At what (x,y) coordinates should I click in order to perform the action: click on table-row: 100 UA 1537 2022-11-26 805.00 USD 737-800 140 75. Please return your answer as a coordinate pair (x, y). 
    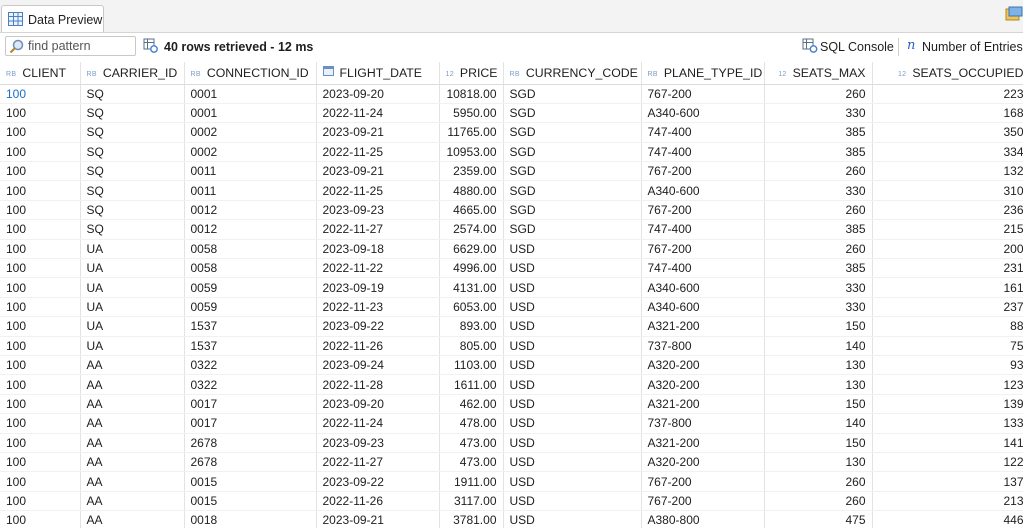
    Looking at the image, I should click on (511, 346).